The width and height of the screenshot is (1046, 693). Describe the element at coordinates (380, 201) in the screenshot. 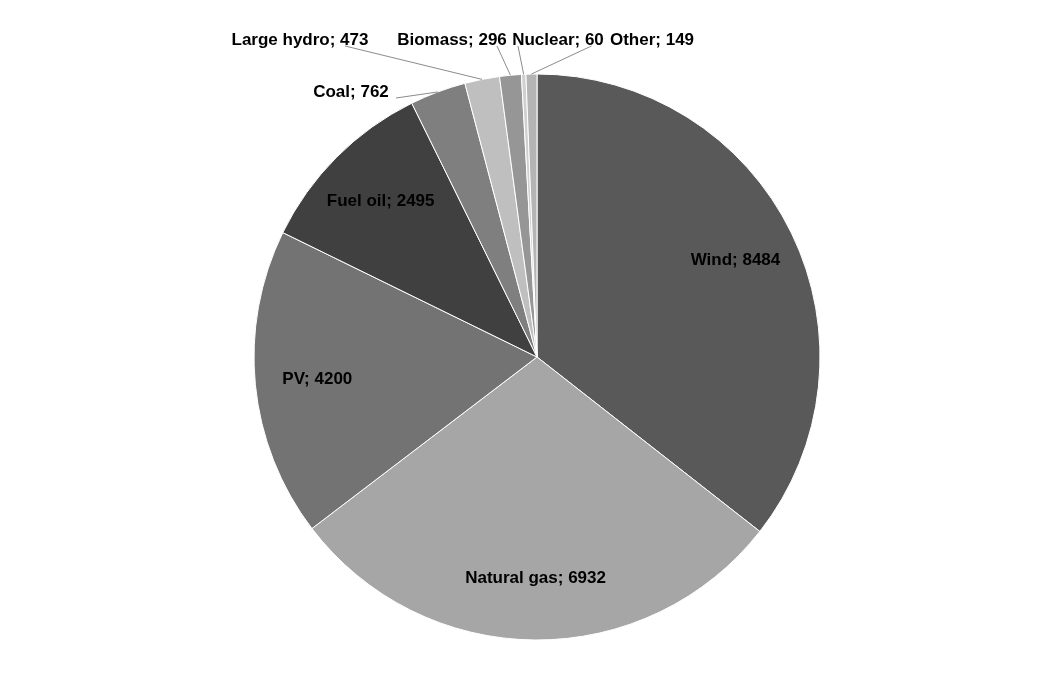

I see `slice-label: Fuel oil; 2495` at that location.